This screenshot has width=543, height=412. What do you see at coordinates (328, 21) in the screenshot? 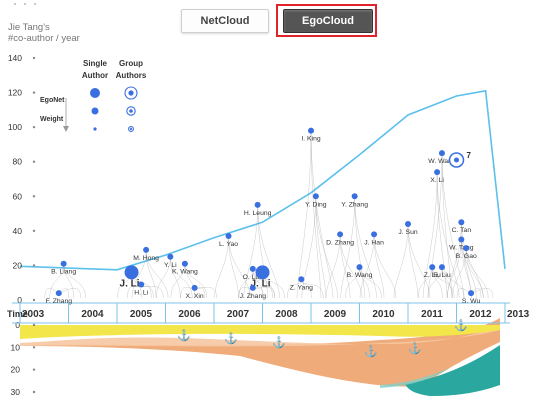
I see `tab-egocloud: EgoCloud` at bounding box center [328, 21].